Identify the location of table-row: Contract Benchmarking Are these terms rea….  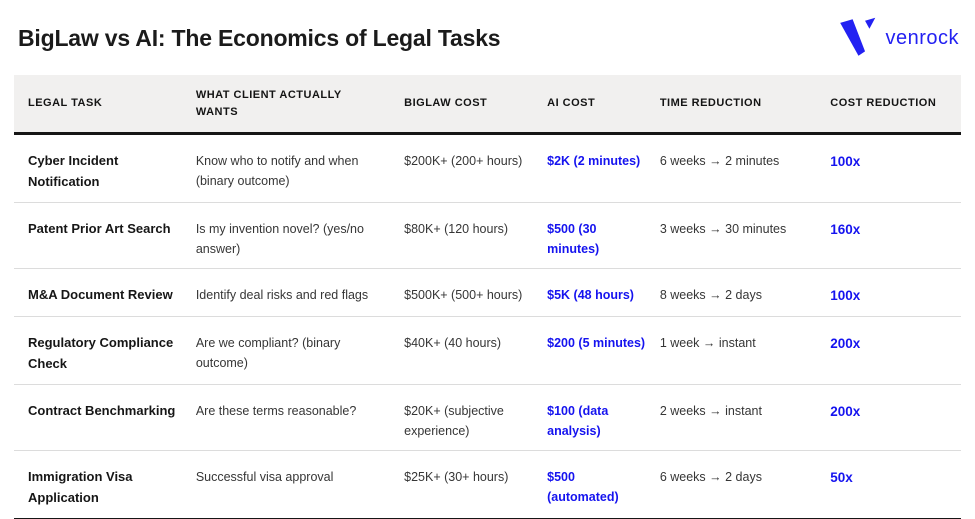
(487, 418).